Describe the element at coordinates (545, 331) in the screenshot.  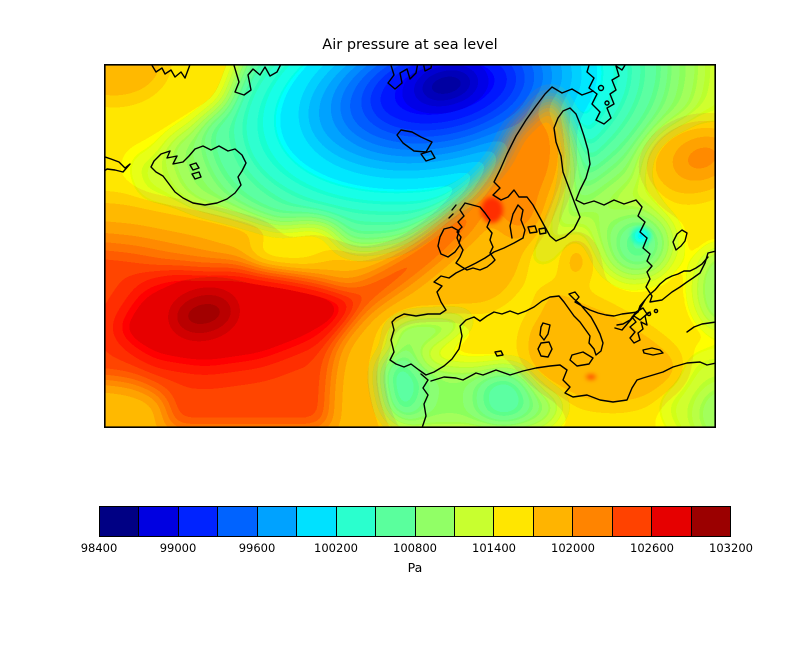
I see `coastline-corsica` at that location.